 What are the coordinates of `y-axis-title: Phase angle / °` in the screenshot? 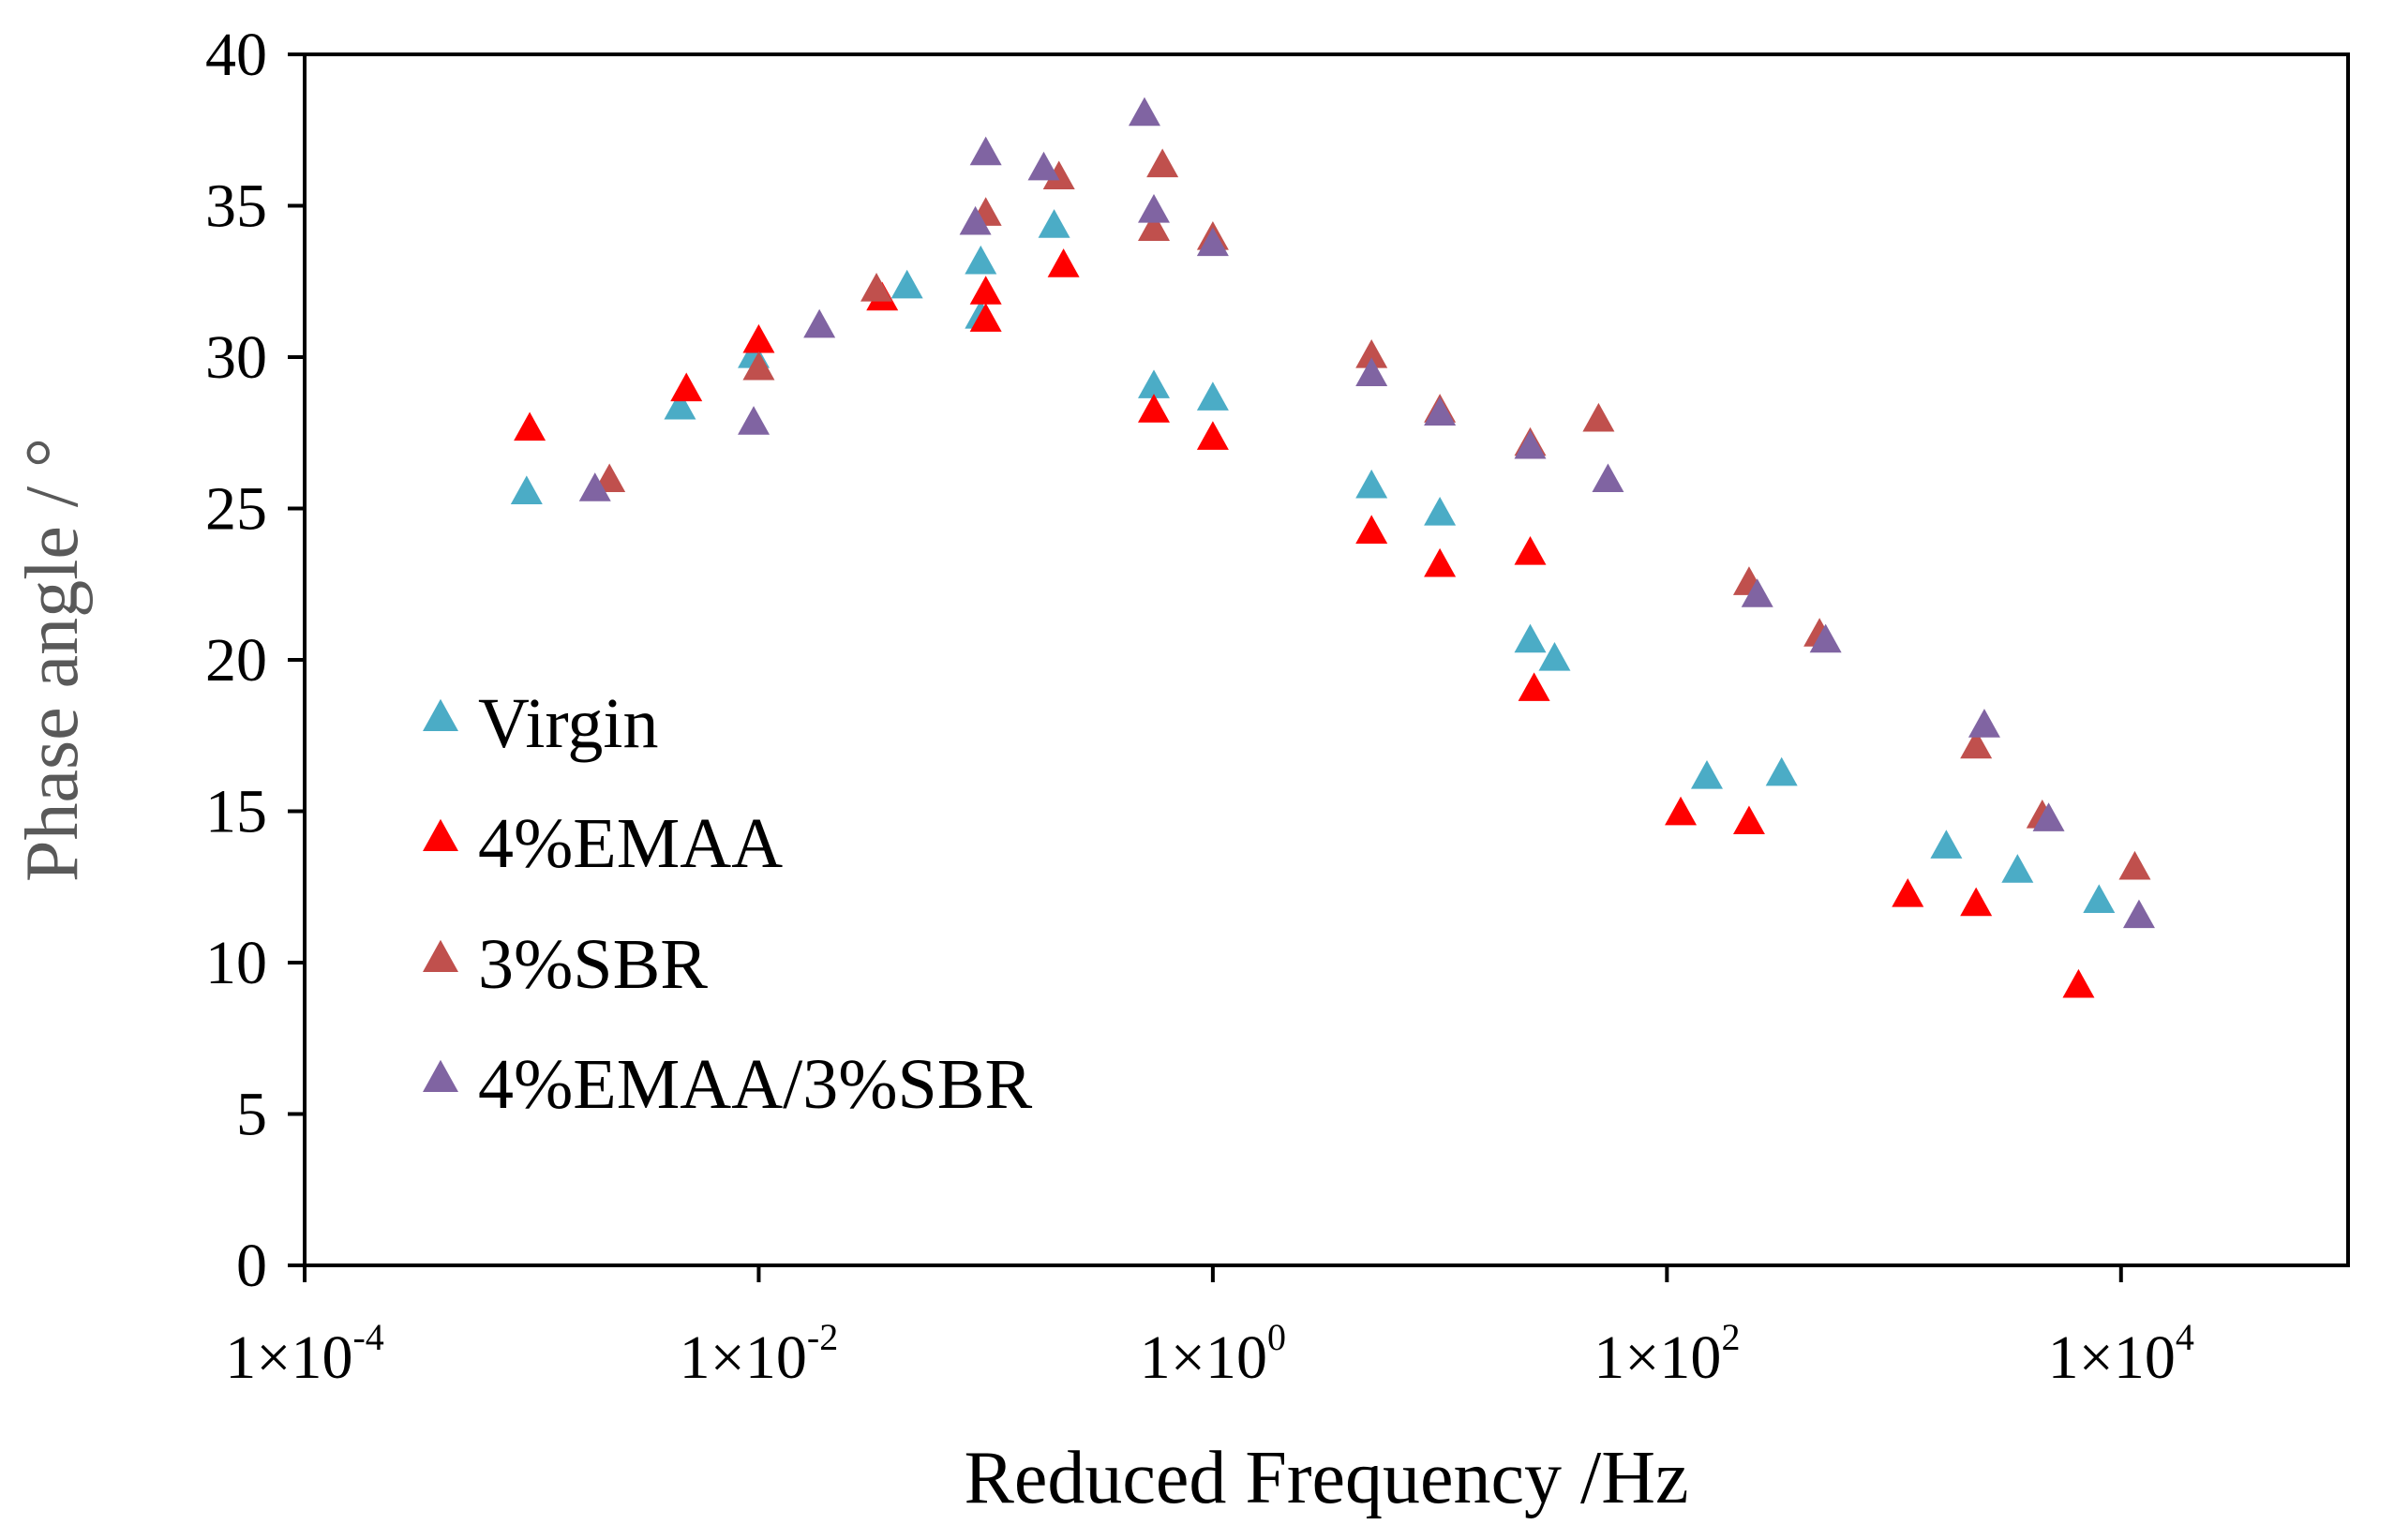 It's located at (52, 660).